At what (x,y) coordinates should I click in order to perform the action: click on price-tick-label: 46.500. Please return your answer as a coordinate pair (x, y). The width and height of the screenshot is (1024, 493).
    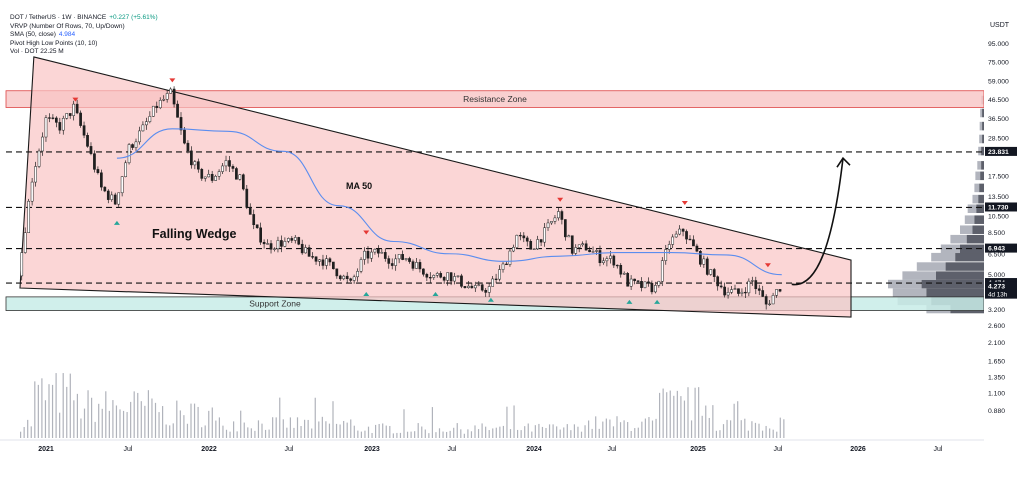
    Looking at the image, I should click on (998, 100).